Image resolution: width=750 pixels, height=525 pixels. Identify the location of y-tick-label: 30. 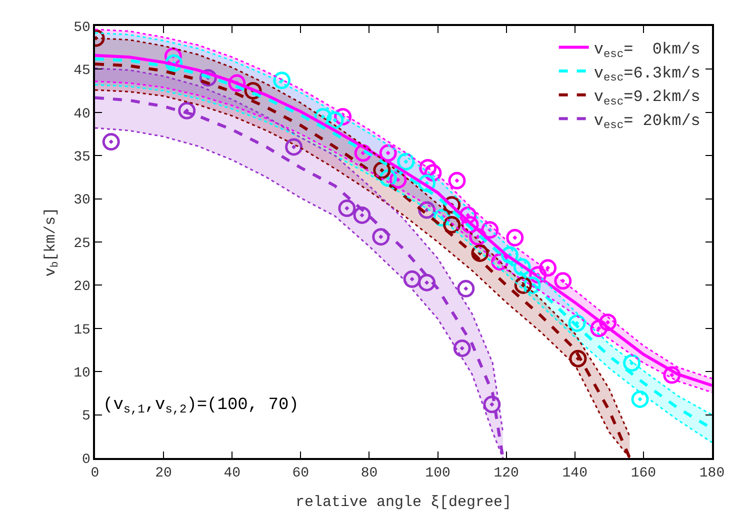
(82, 200).